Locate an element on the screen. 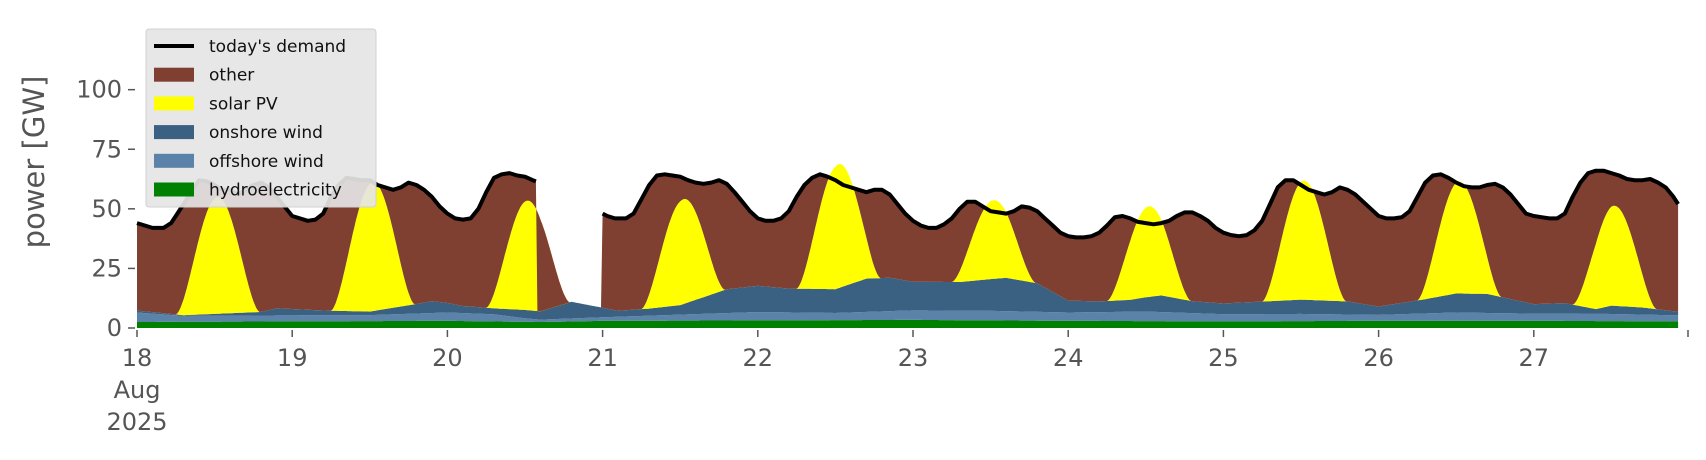 This screenshot has height=460, width=1706. x-tick-label: Aug is located at coordinates (137, 390).